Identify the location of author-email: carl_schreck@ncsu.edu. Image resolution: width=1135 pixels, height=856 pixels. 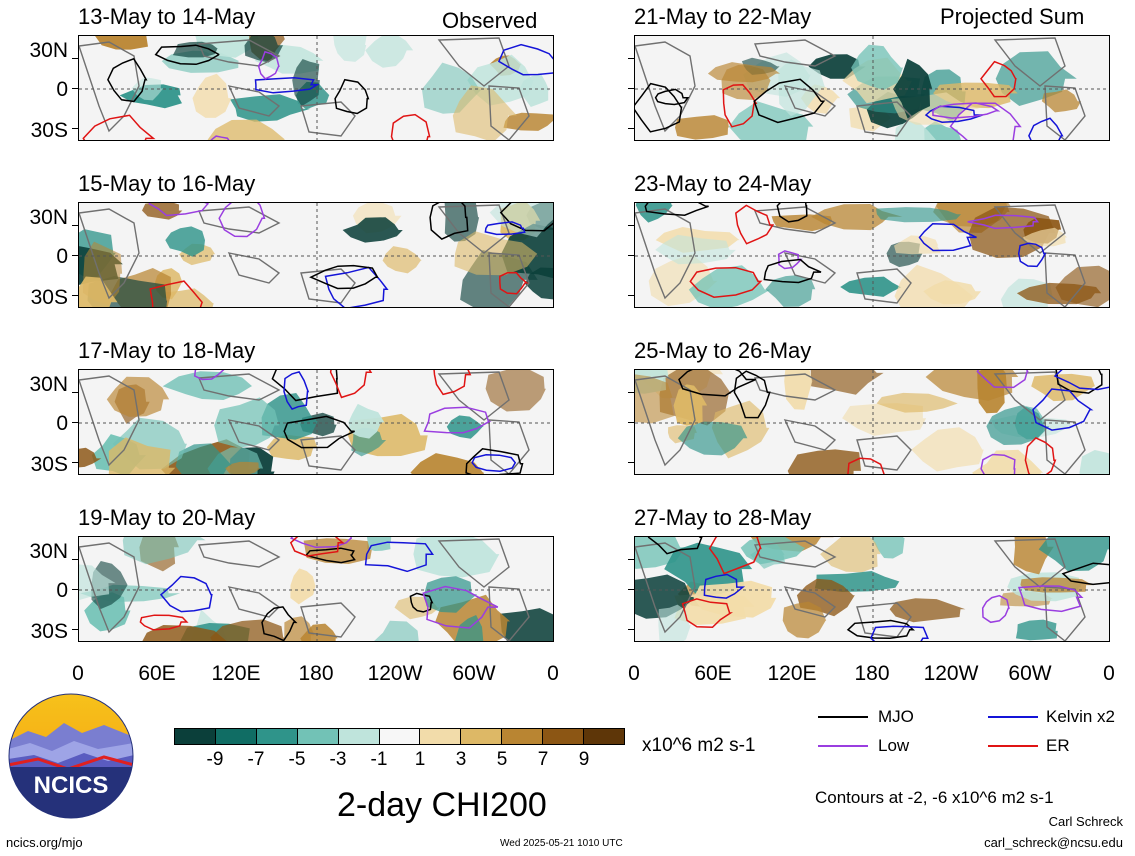
(1053, 842).